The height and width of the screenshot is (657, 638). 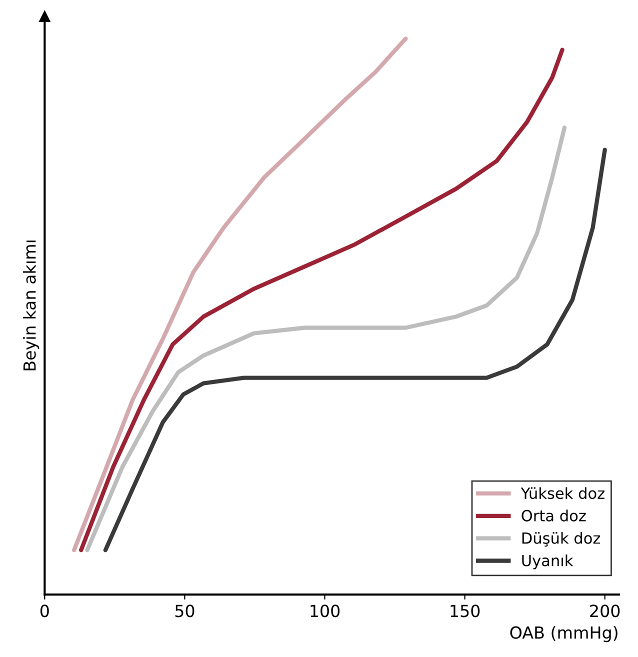 What do you see at coordinates (561, 539) in the screenshot?
I see `legend-label: Düşük doz` at bounding box center [561, 539].